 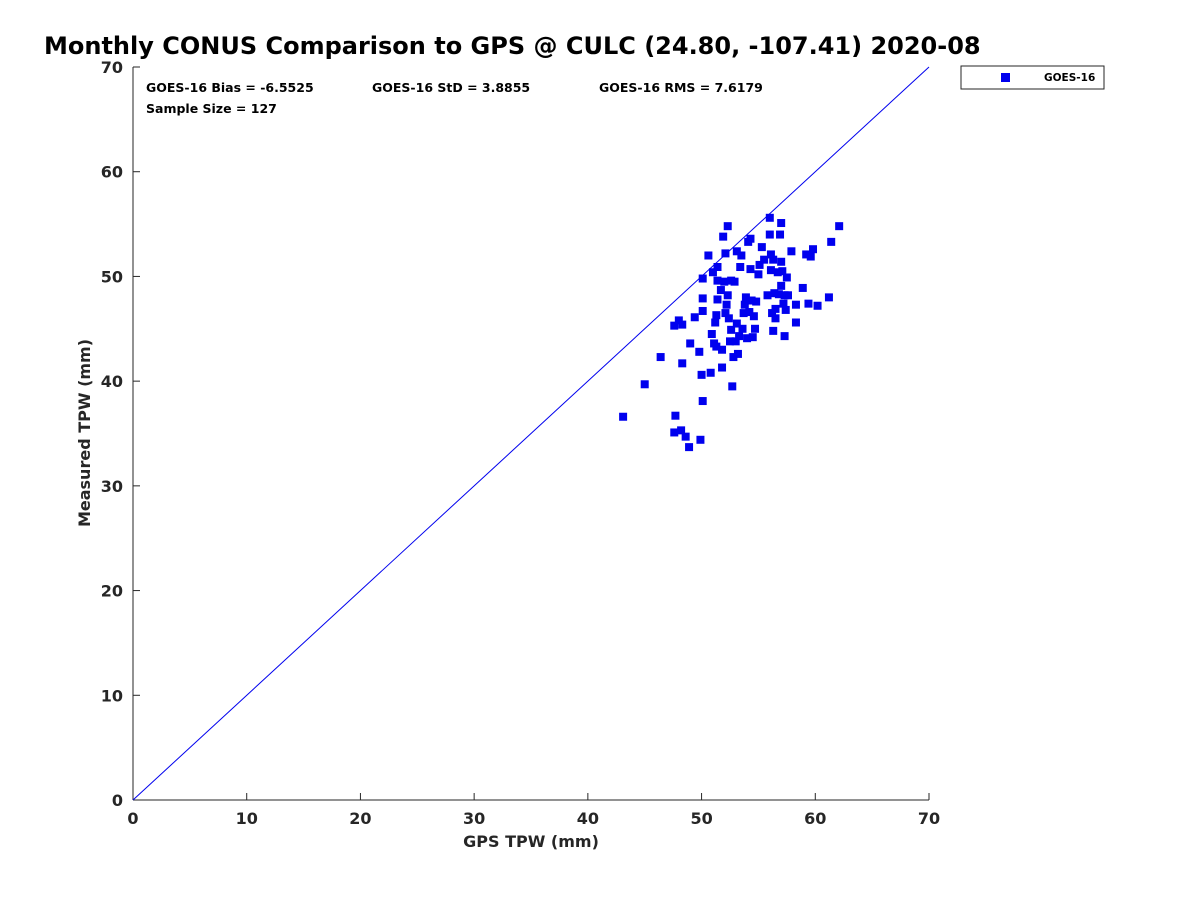 What do you see at coordinates (1069, 78) in the screenshot?
I see `legend-label: GOES-16` at bounding box center [1069, 78].